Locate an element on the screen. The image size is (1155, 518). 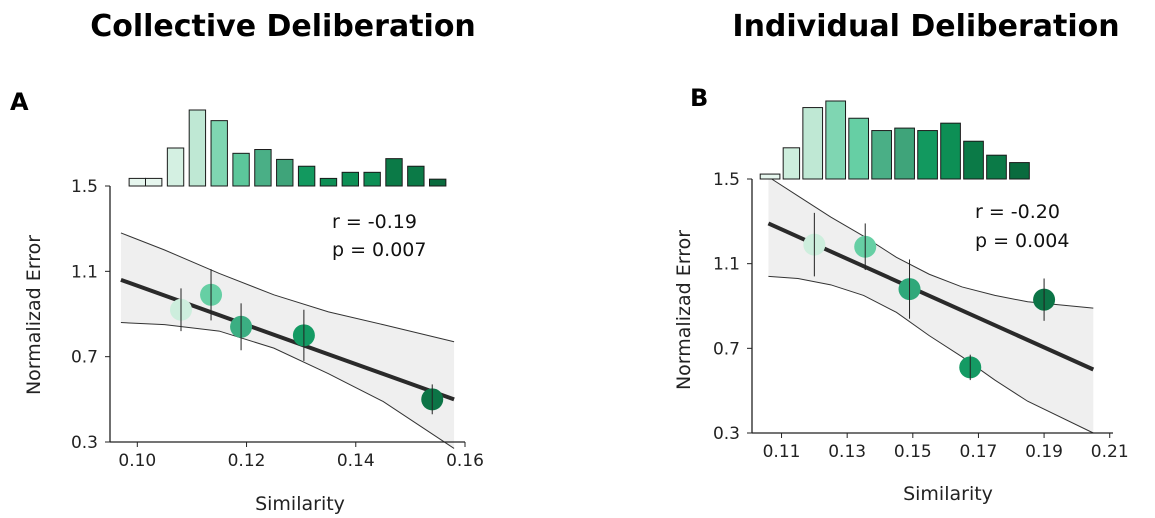
panel-a-letter: A is located at coordinates (19, 102).